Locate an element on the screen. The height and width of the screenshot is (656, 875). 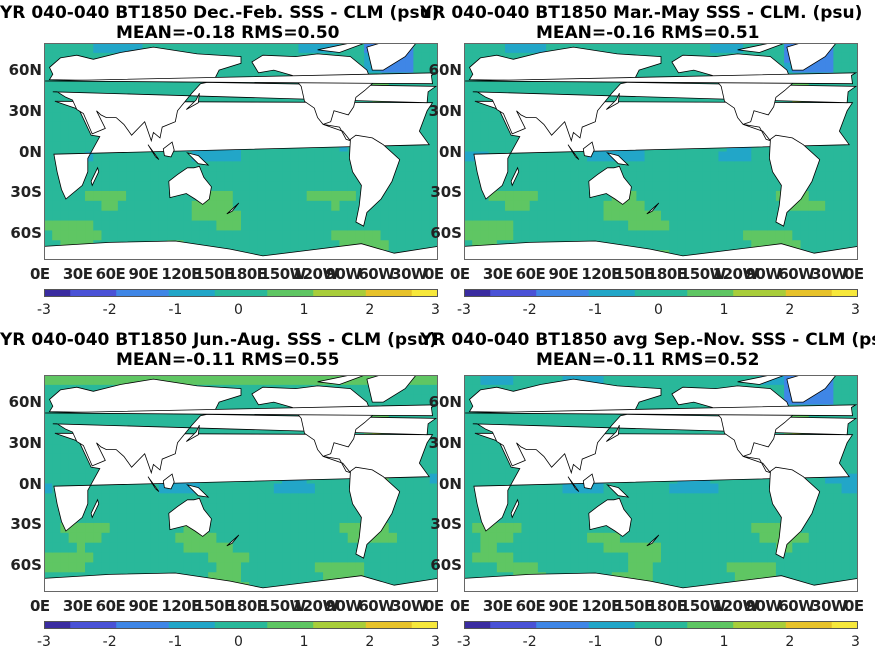
lon-tick-label: 150E is located at coordinates (634, 606).